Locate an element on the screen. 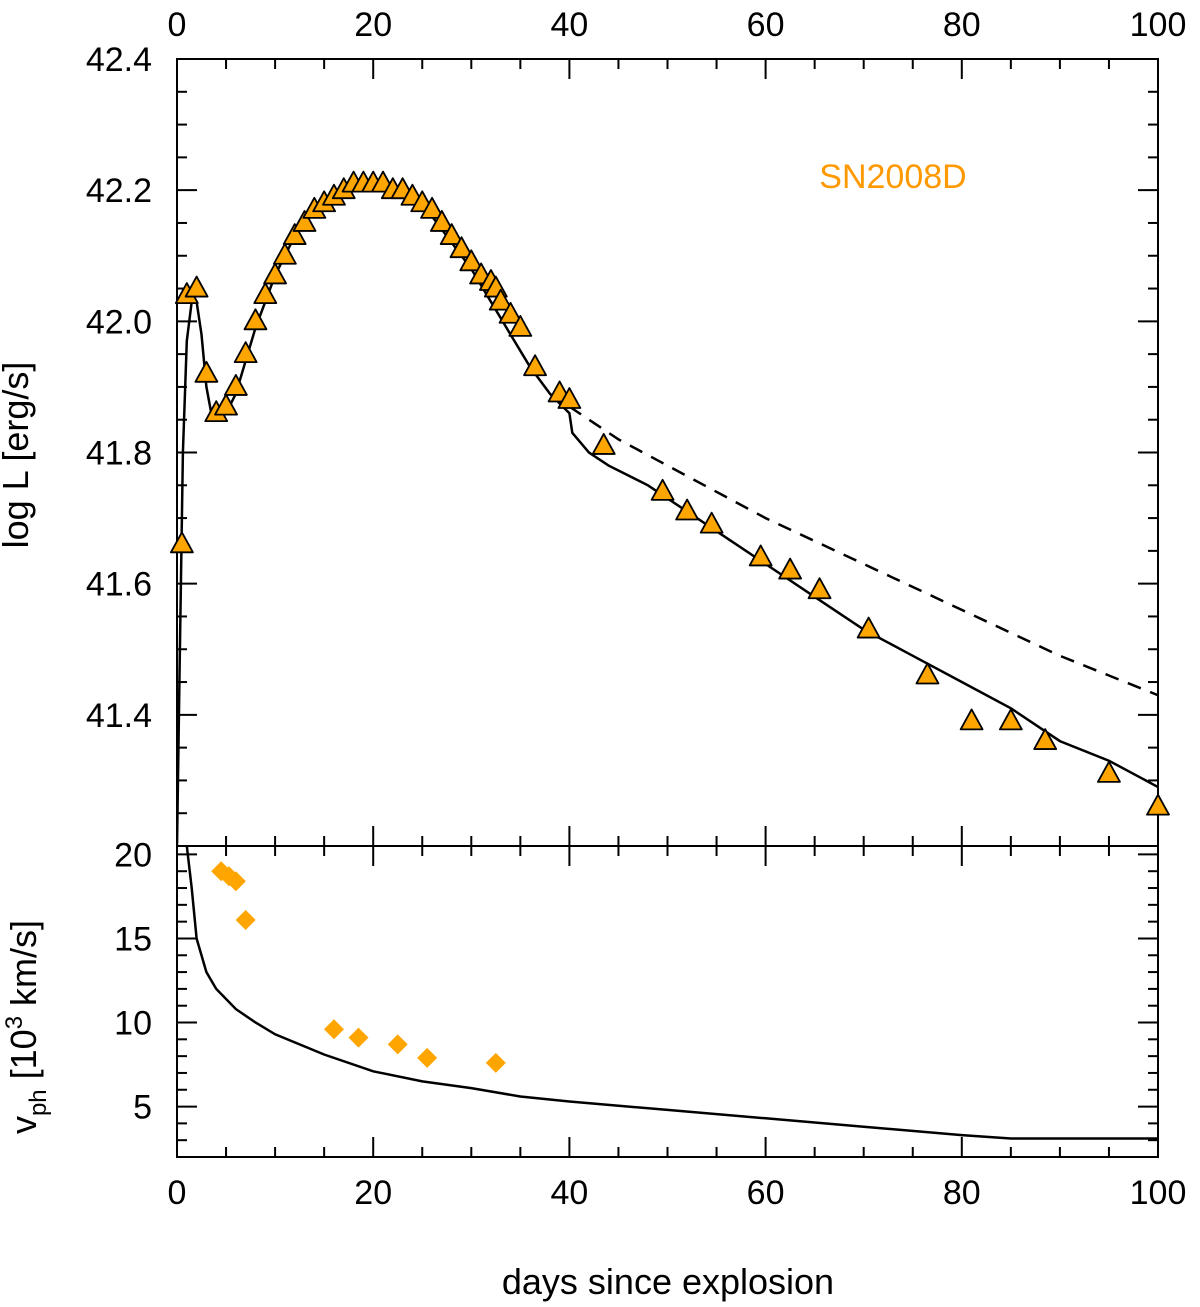  x-axis-title: days since explosion is located at coordinates (668, 1281).